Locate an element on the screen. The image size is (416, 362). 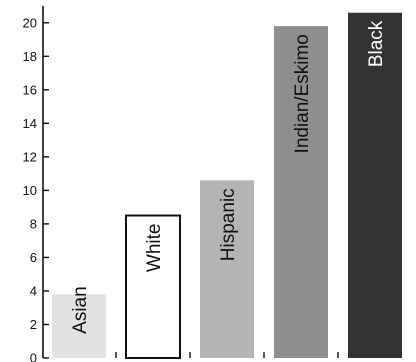
bar-asian is located at coordinates (79, 326).